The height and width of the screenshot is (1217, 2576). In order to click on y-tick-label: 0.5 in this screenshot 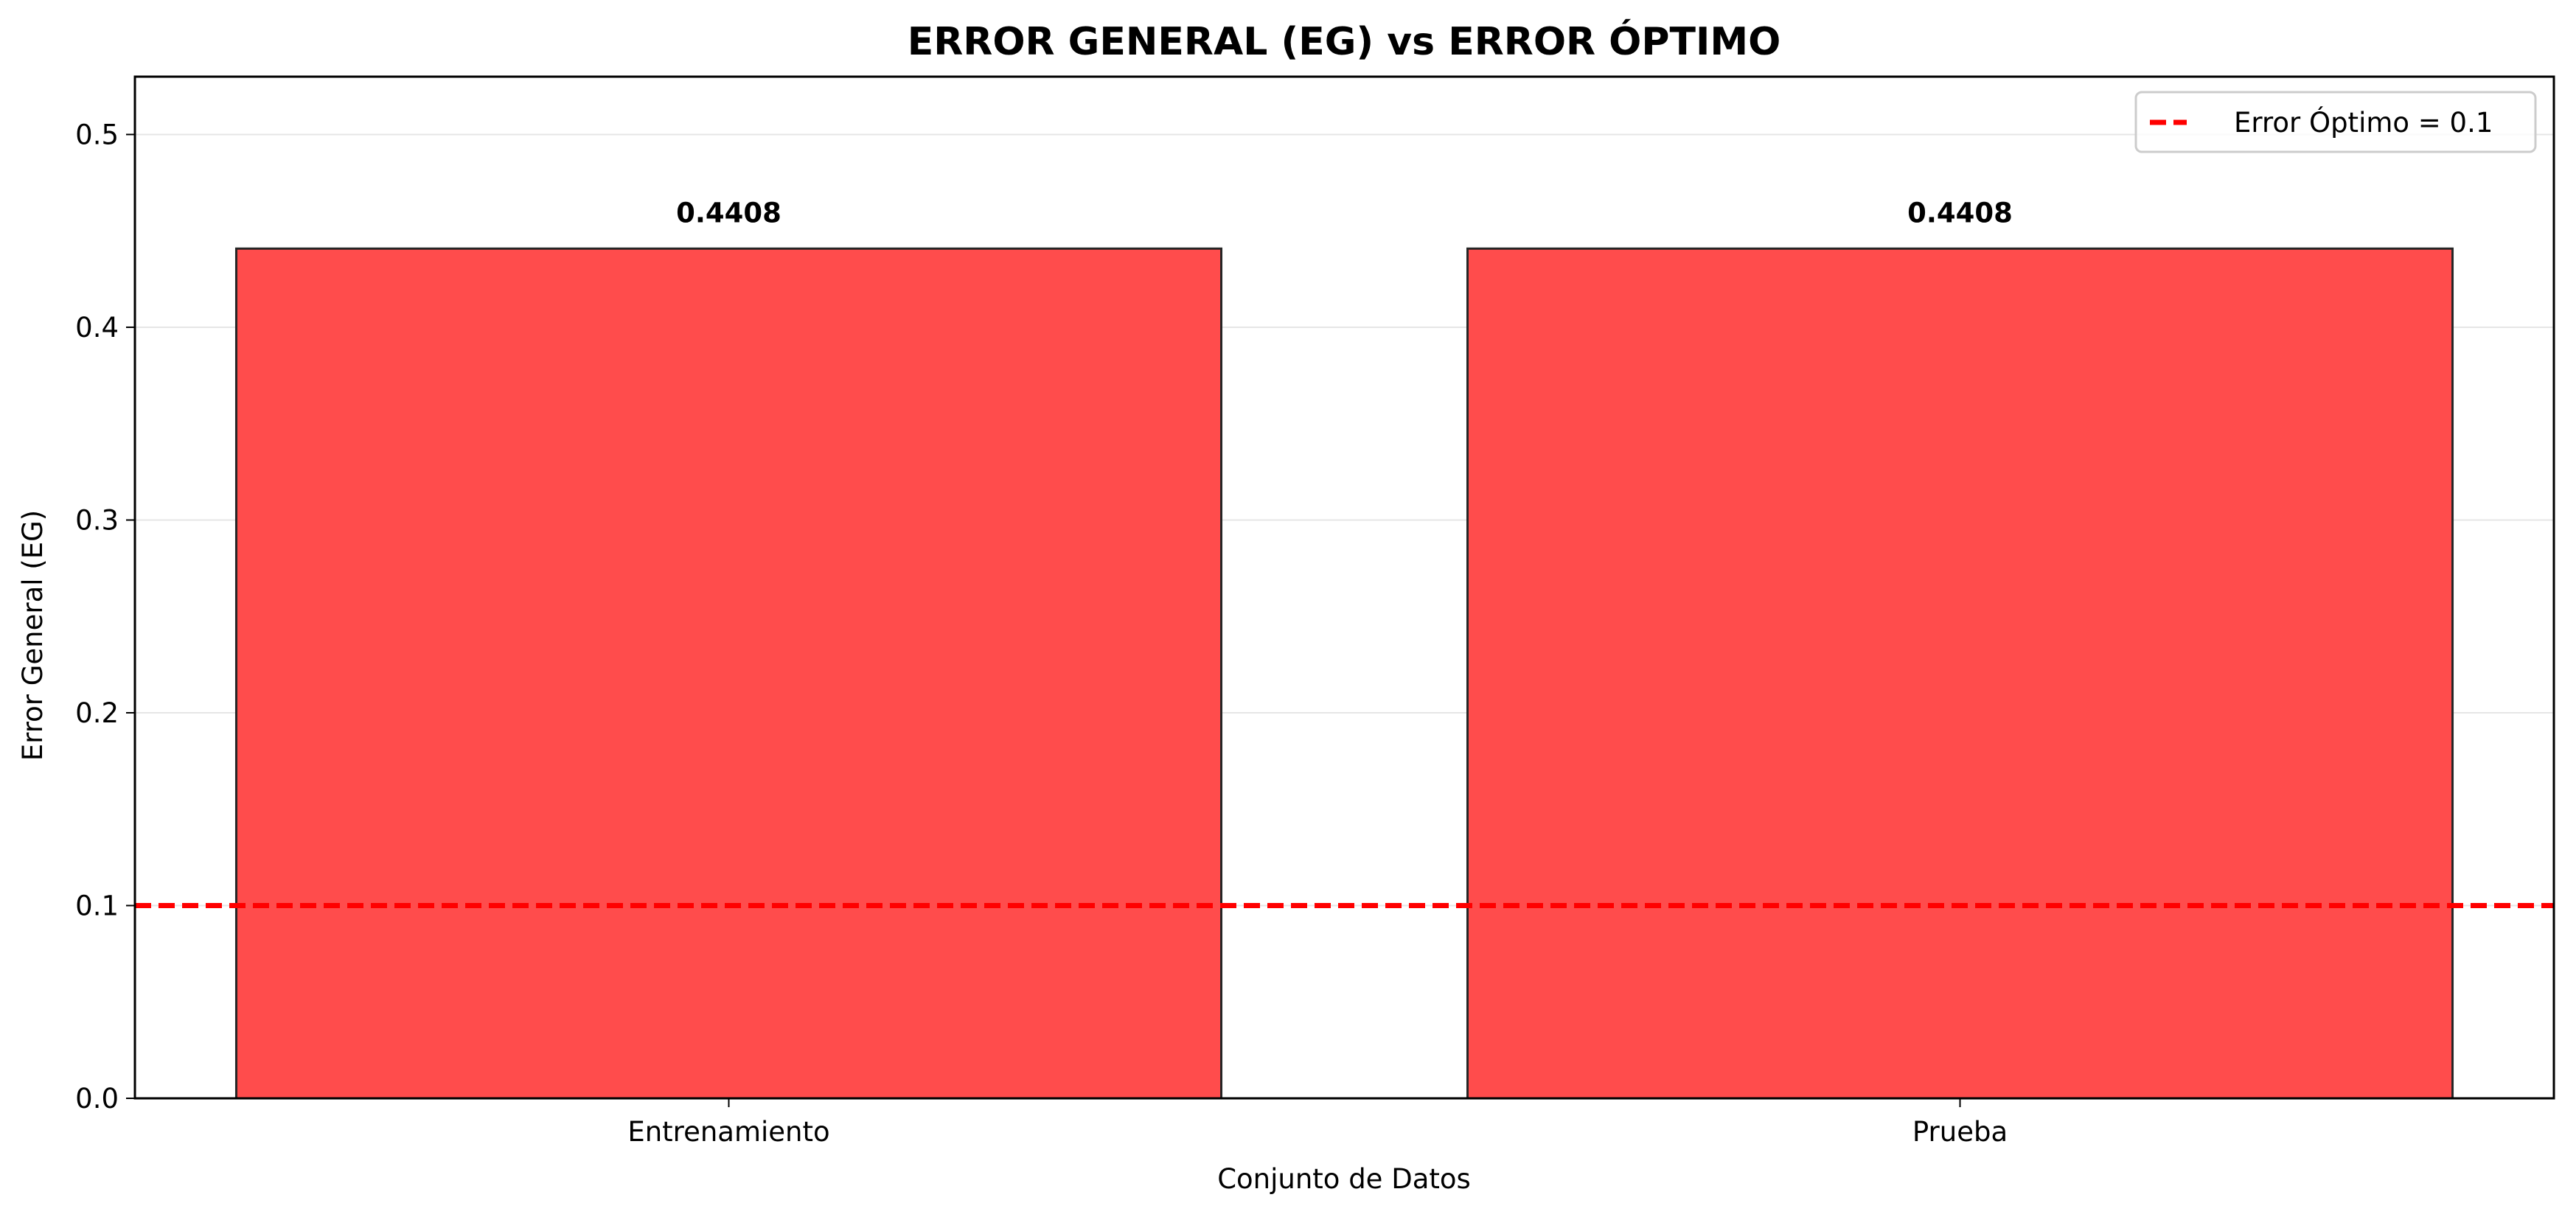, I will do `click(97, 134)`.